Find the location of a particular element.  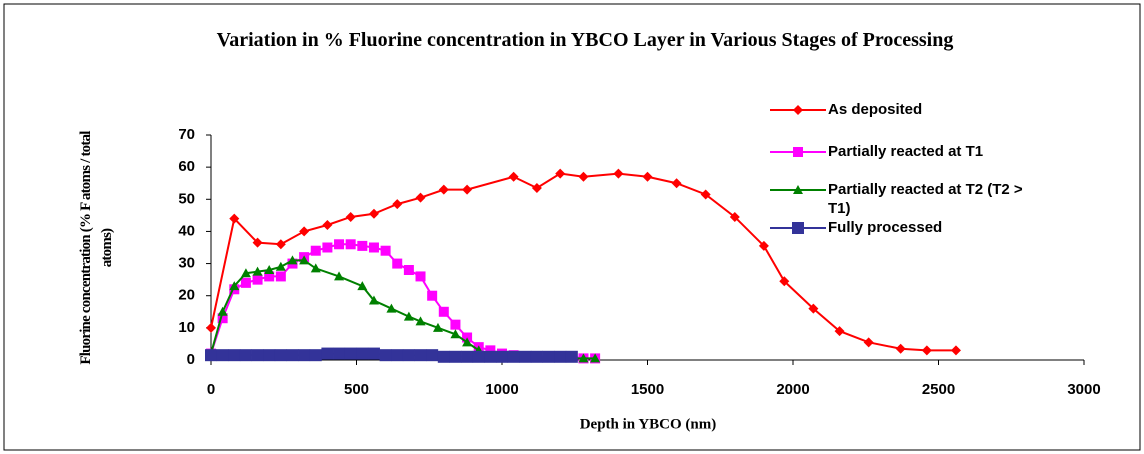

legend-label: Partially reacted at T1 is located at coordinates (906, 151).